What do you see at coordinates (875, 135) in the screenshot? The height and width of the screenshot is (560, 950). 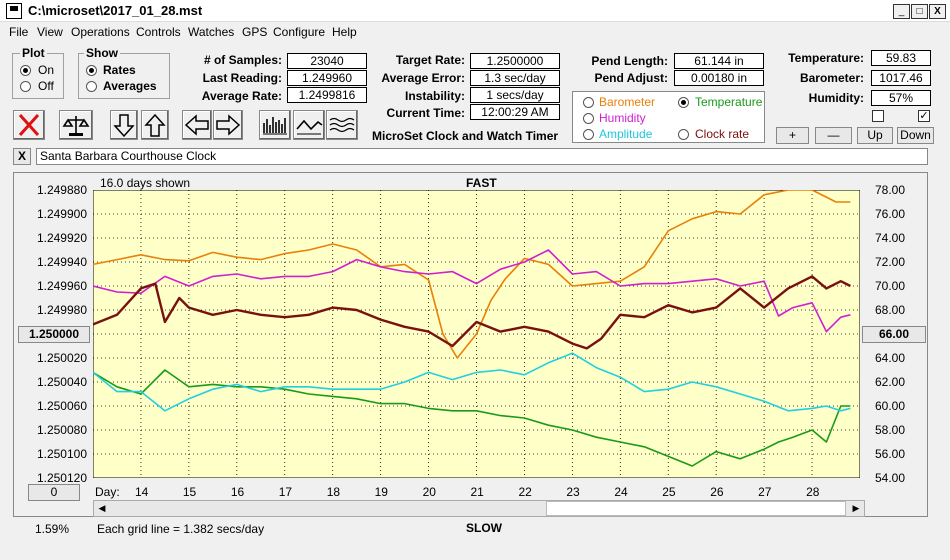 I see `up-button: Up` at bounding box center [875, 135].